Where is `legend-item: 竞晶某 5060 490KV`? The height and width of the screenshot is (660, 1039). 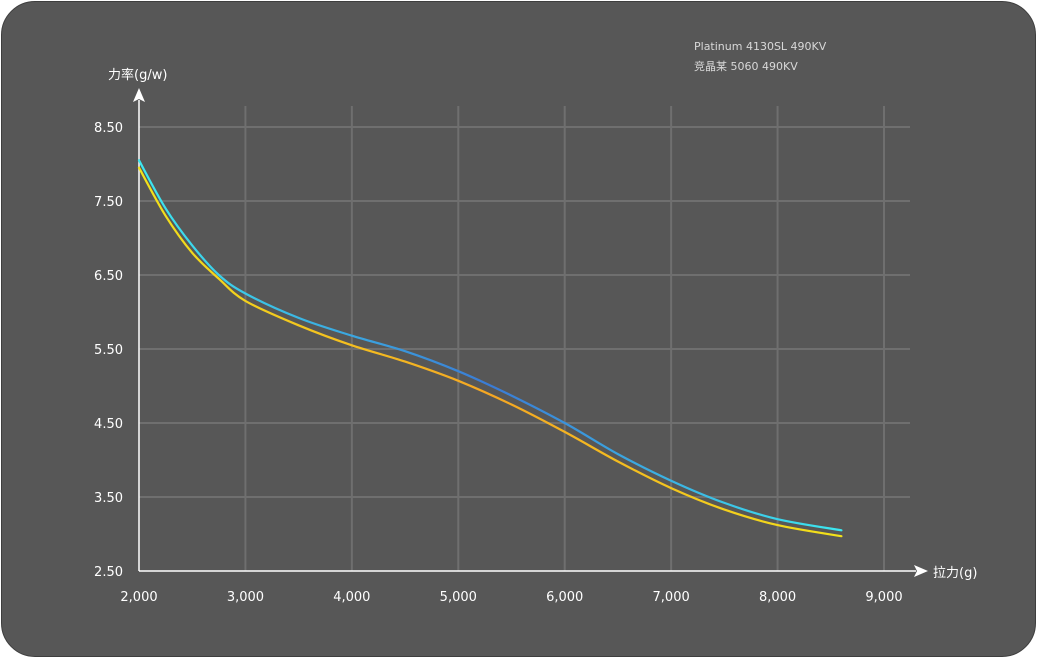 legend-item: 竞晶某 5060 490KV is located at coordinates (713, 66).